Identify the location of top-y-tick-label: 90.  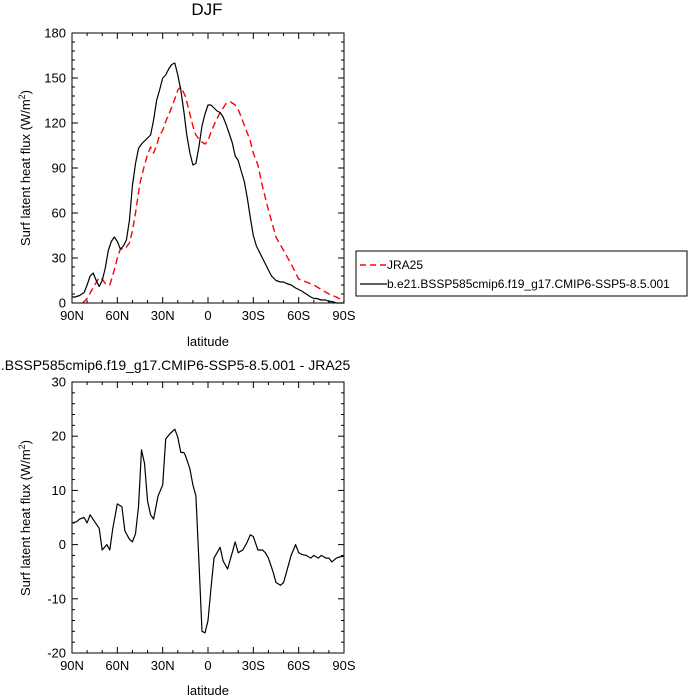
(59, 168).